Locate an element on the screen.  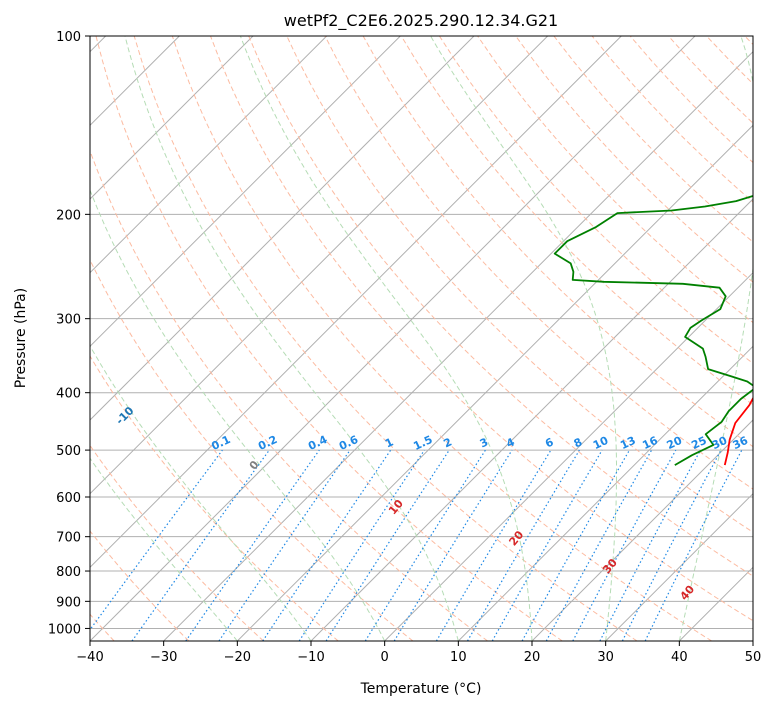
x-axis-ticks: −40 −30 −20 −10 0 10 20 30 40 50 is located at coordinates (418, 653).